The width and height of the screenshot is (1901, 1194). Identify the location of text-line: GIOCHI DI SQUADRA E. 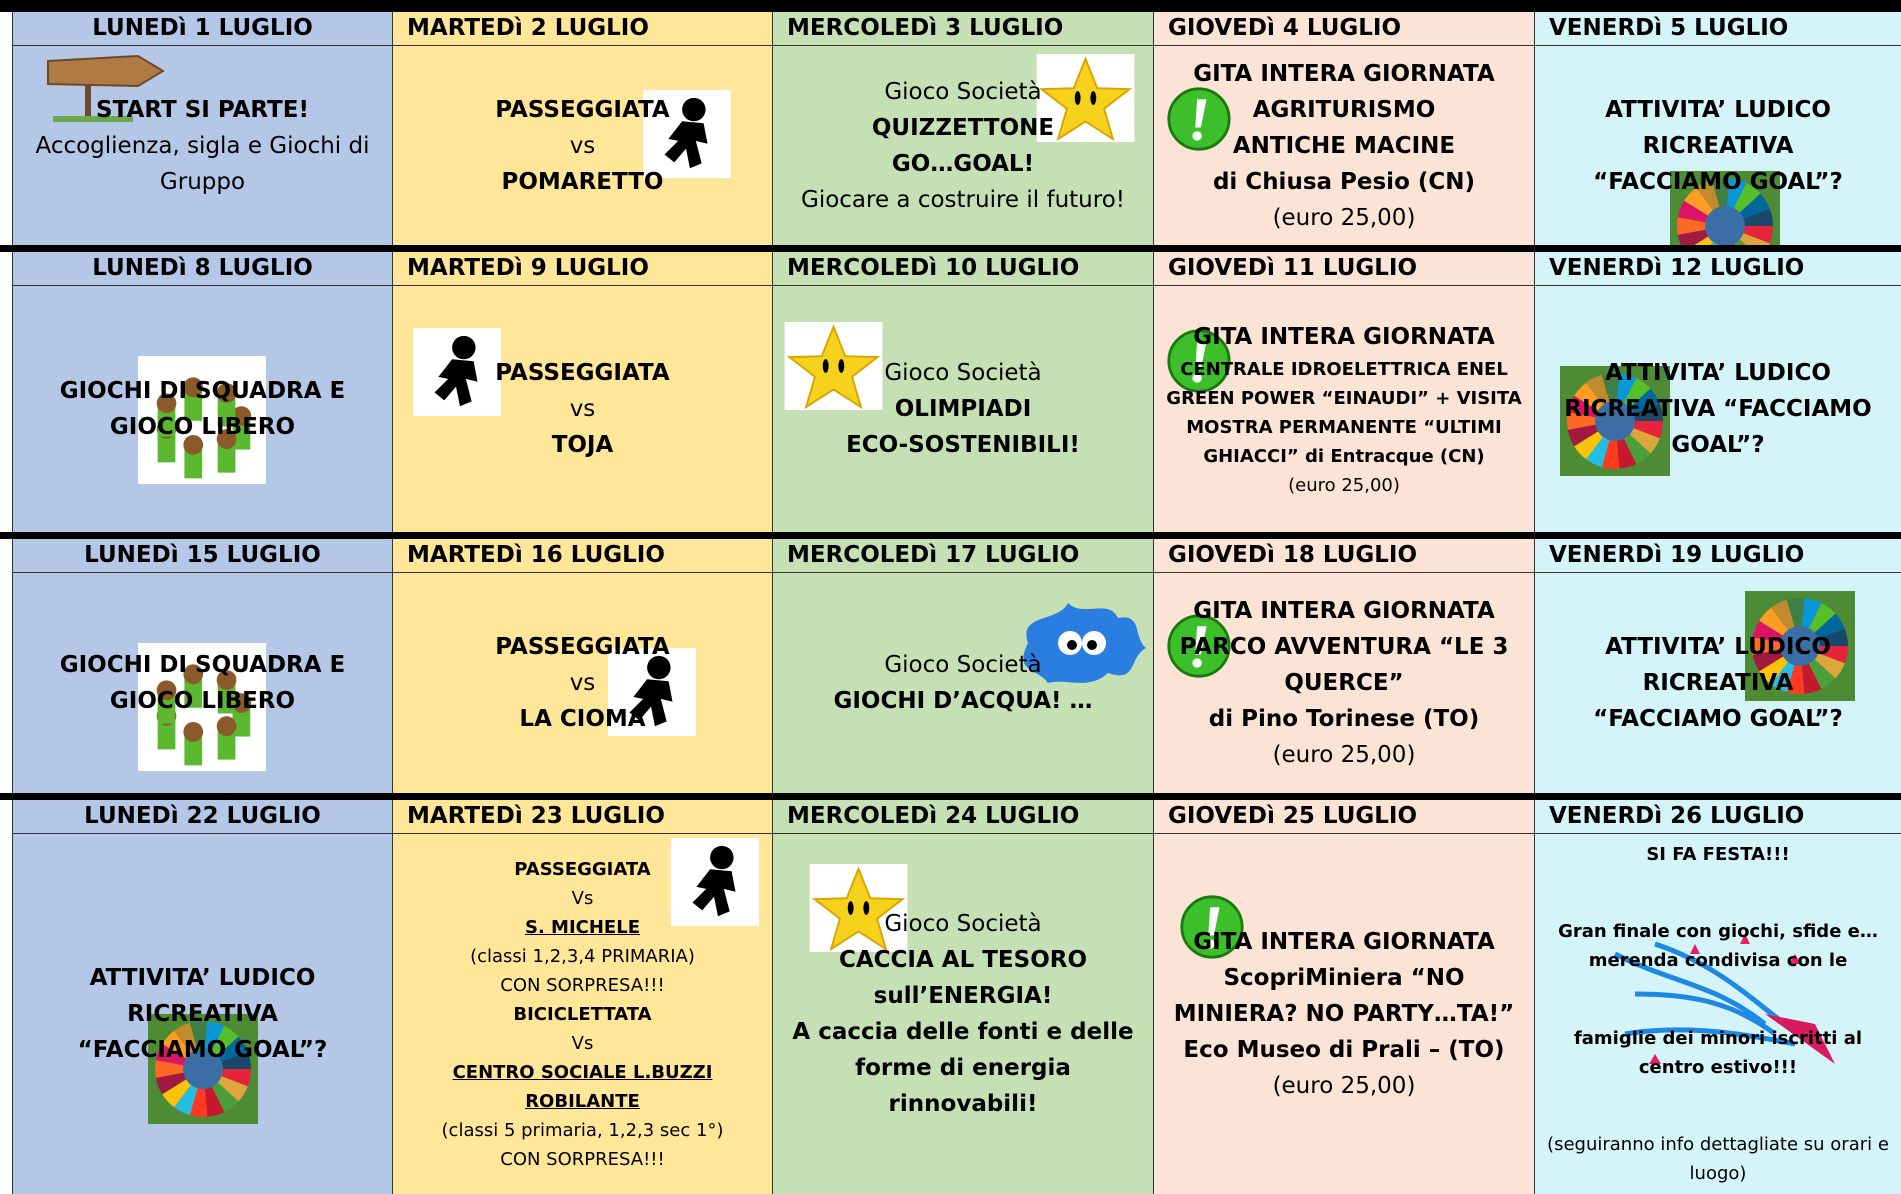
(202, 665).